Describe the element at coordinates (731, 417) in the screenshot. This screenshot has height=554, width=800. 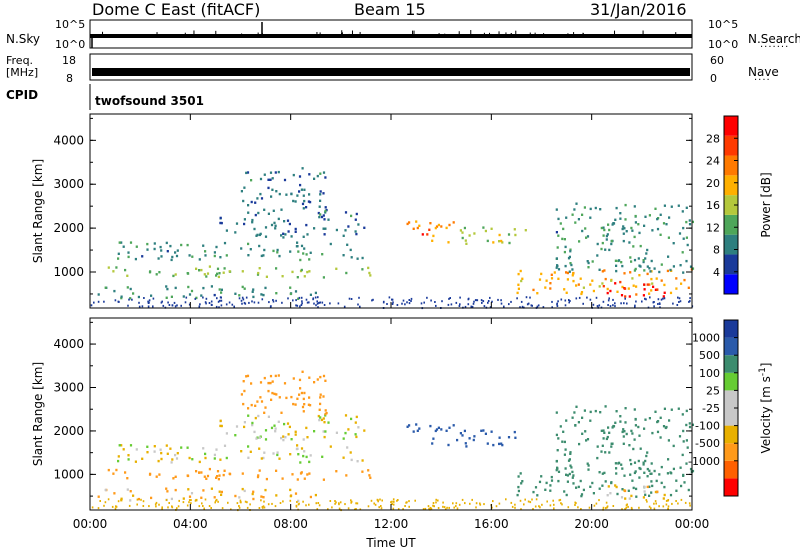
I see `colorbar-cell` at that location.